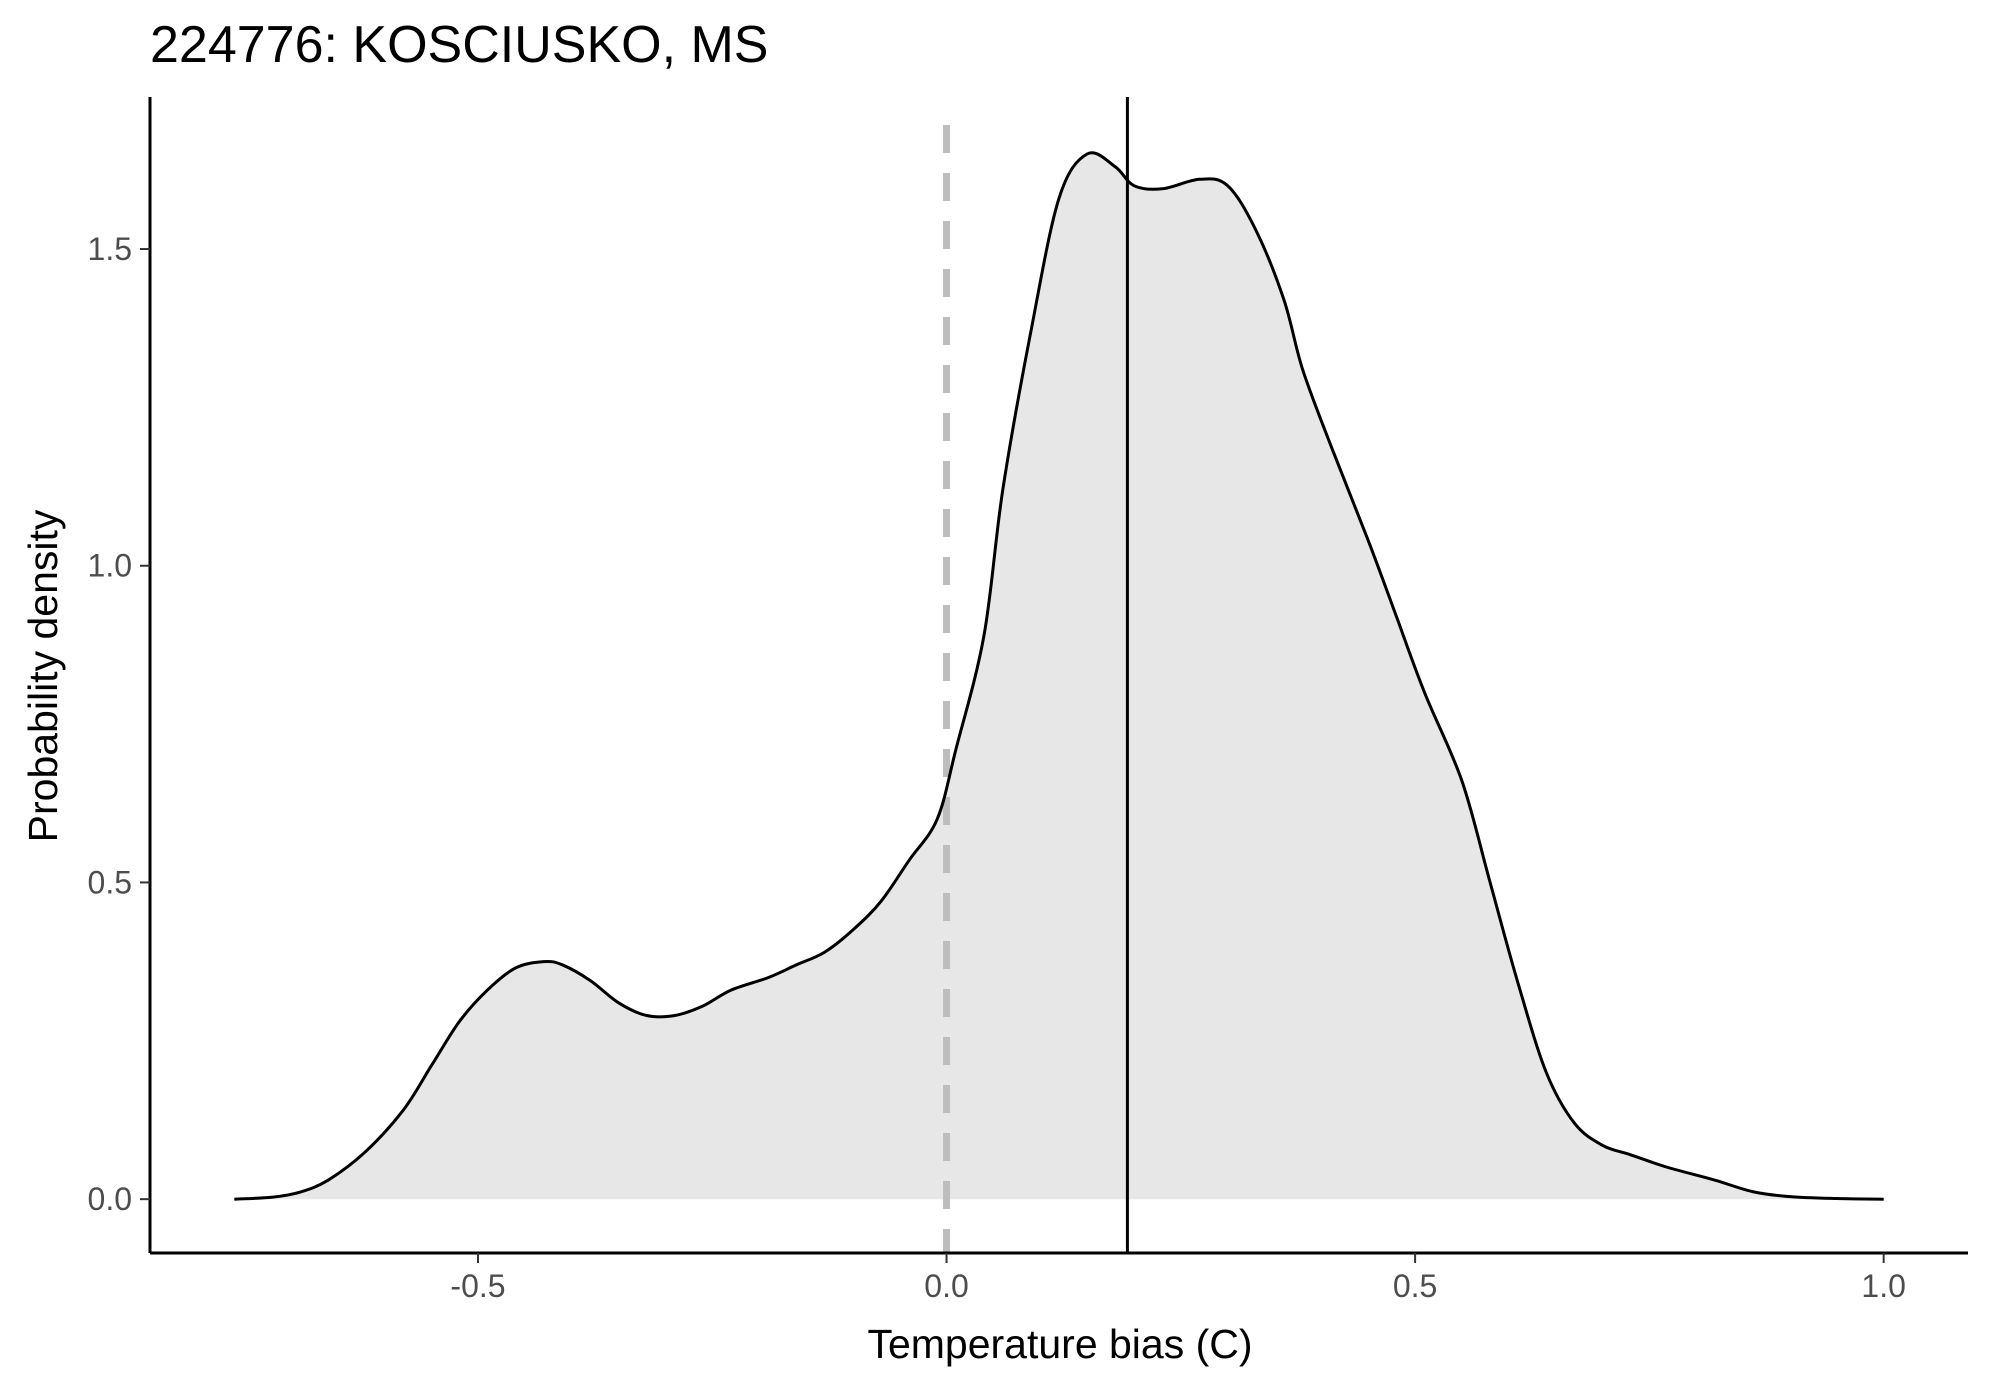  I want to click on x-axis-ticks: -0.5 0.0 0.5 1.0, so click(1178, 1278).